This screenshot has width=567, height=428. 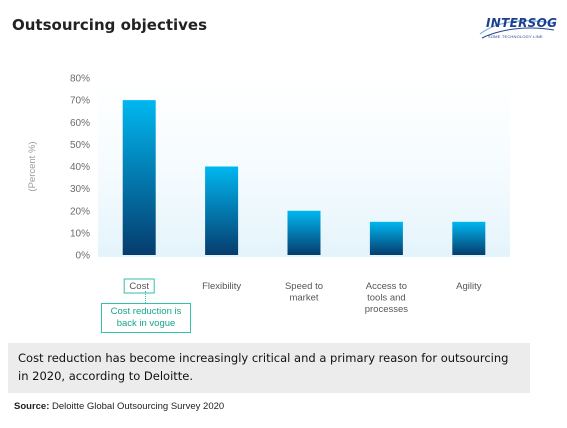 What do you see at coordinates (80, 189) in the screenshot?
I see `y-tick-label: 30%` at bounding box center [80, 189].